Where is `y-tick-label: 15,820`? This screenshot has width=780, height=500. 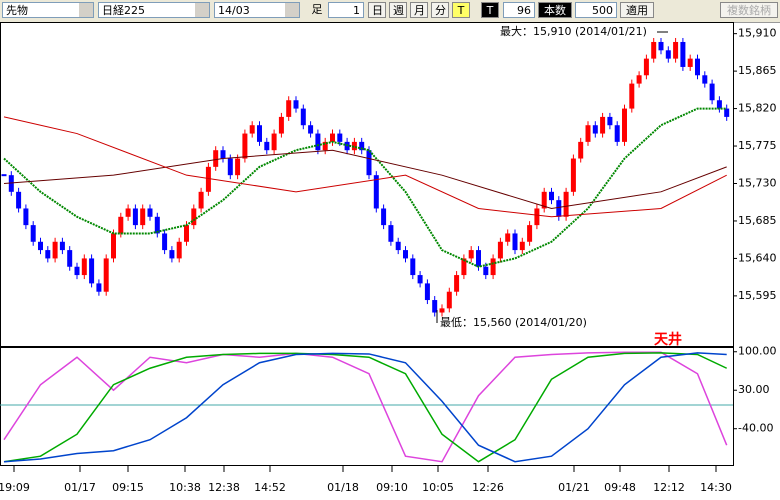 y-tick-label: 15,820 is located at coordinates (757, 108).